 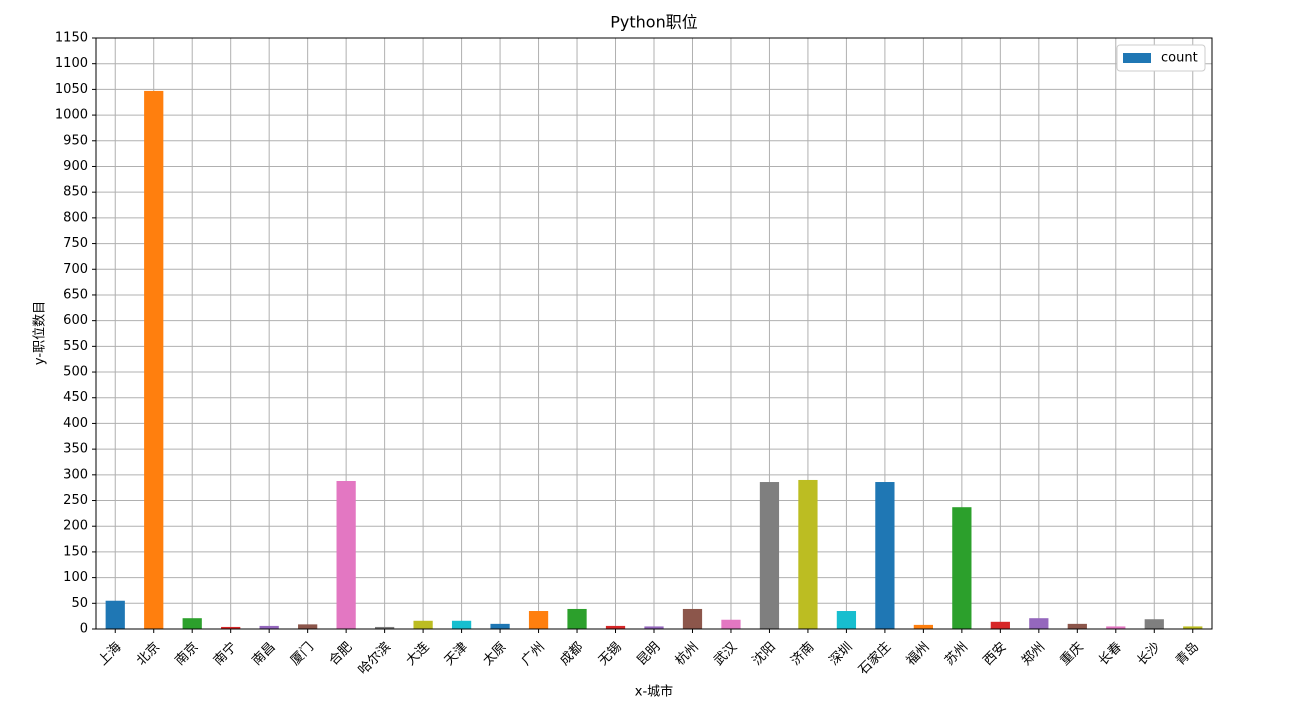 What do you see at coordinates (1149, 654) in the screenshot?
I see `x-tick-label: 长沙` at bounding box center [1149, 654].